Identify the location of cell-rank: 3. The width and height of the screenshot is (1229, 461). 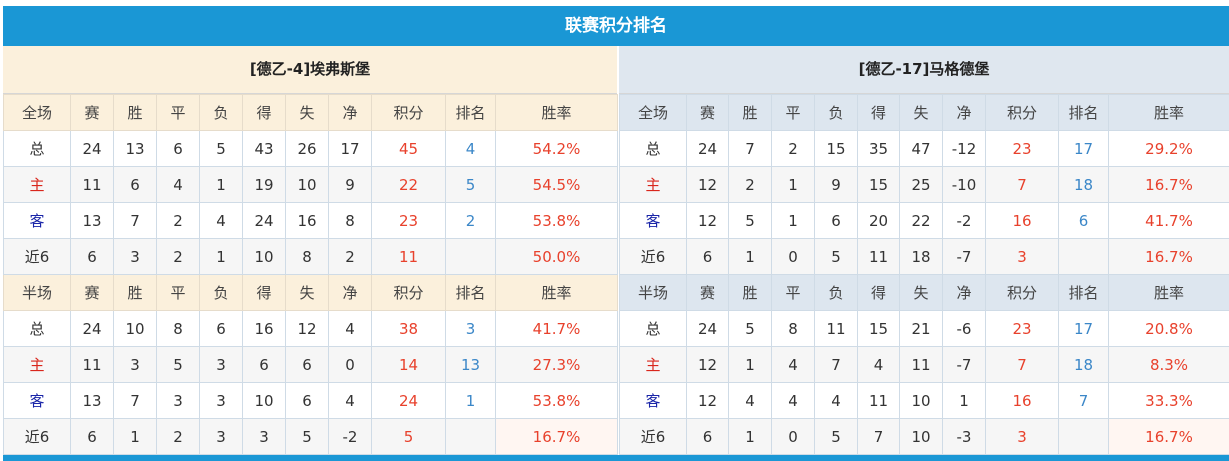
(470, 328).